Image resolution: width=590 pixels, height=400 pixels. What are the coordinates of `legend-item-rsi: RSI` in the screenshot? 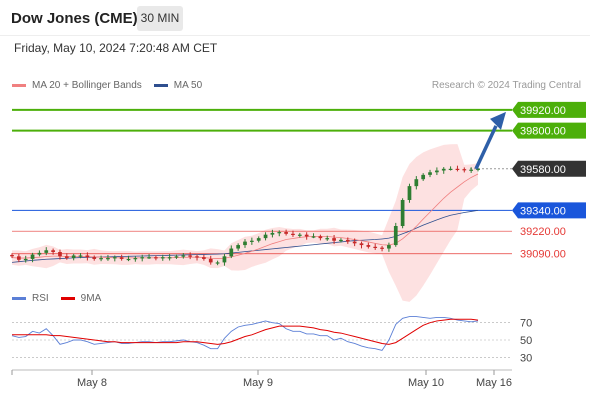 It's located at (30, 298).